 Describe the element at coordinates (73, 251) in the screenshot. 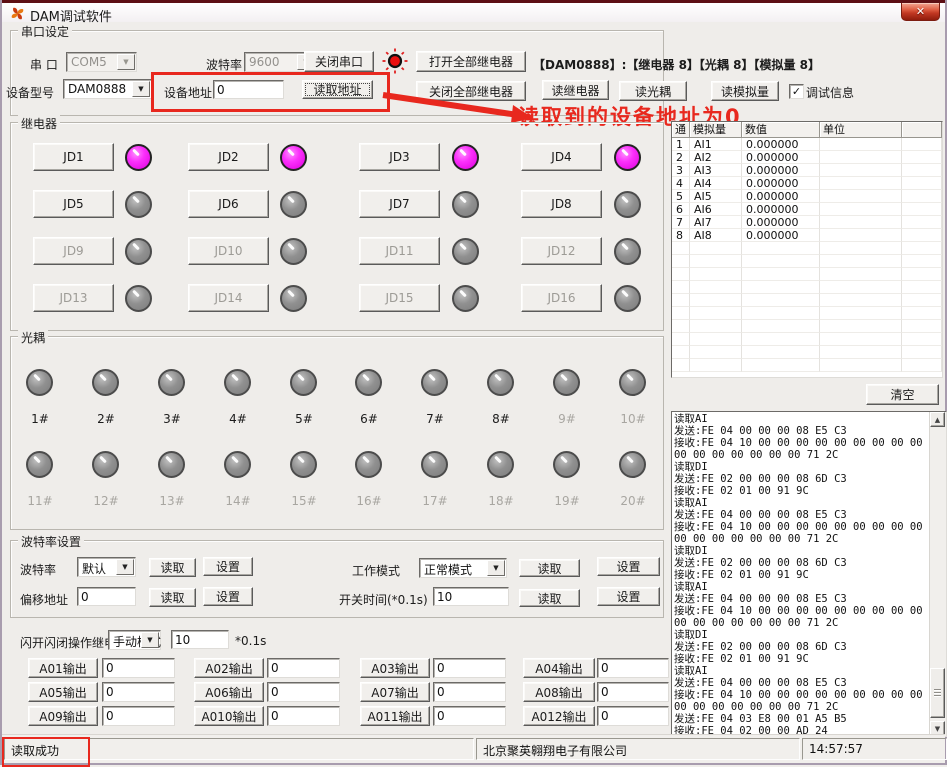

I see `relay-button-jd9: JD9` at that location.